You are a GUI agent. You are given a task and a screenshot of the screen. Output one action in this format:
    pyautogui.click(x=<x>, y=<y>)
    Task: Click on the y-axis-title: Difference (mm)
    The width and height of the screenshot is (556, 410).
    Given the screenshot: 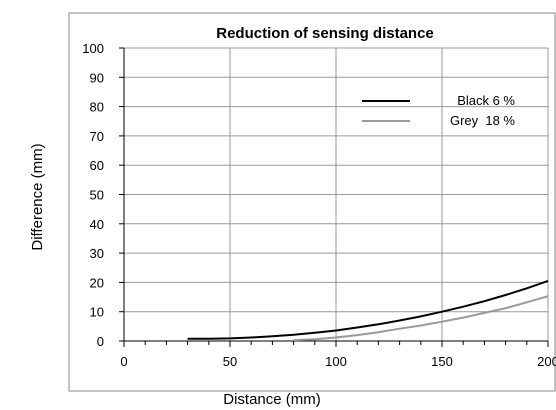 What is the action you would take?
    pyautogui.click(x=37, y=196)
    